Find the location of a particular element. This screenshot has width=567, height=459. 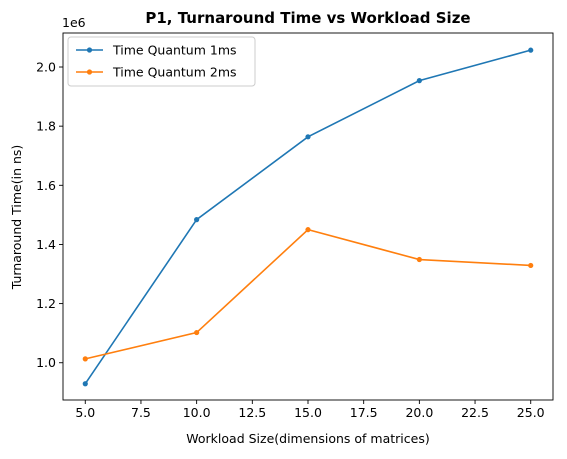

legend: Time Quantum 1ms Time Quantum 2ms is located at coordinates (161, 61).